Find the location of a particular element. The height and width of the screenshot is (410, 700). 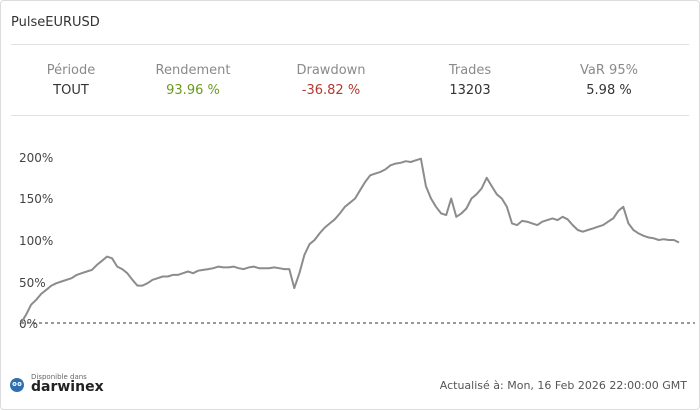

y-tick-label: 100% is located at coordinates (36, 241).